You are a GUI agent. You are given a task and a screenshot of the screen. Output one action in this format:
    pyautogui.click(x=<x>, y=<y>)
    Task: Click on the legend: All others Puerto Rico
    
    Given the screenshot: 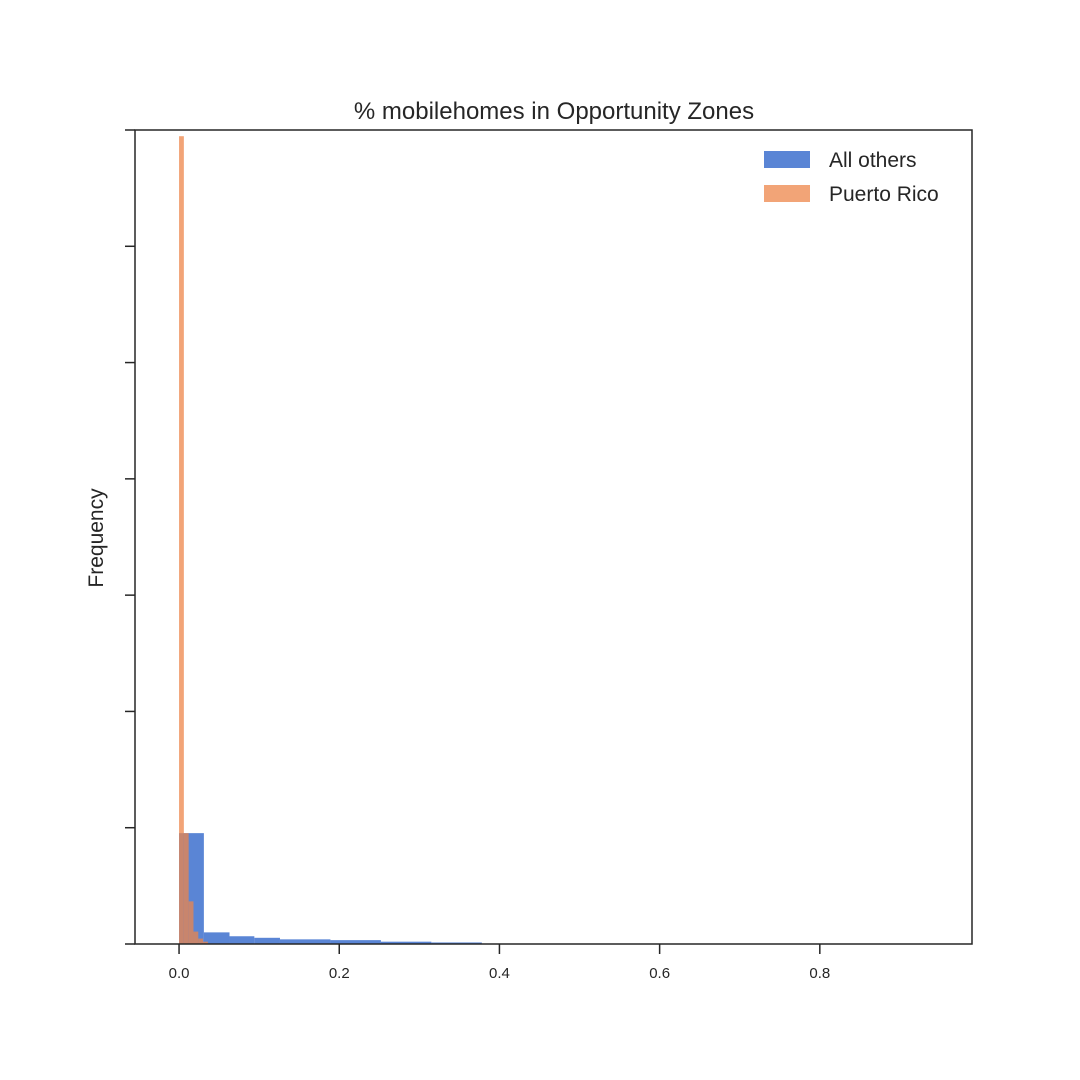 What is the action you would take?
    pyautogui.click(x=851, y=177)
    